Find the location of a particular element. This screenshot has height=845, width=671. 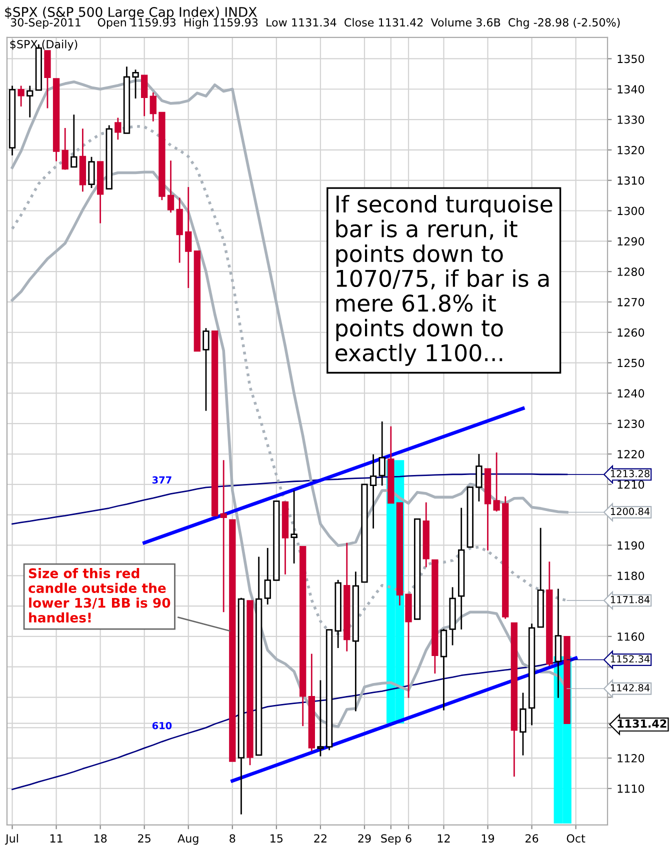

y-tick-label: 1160 is located at coordinates (631, 636).